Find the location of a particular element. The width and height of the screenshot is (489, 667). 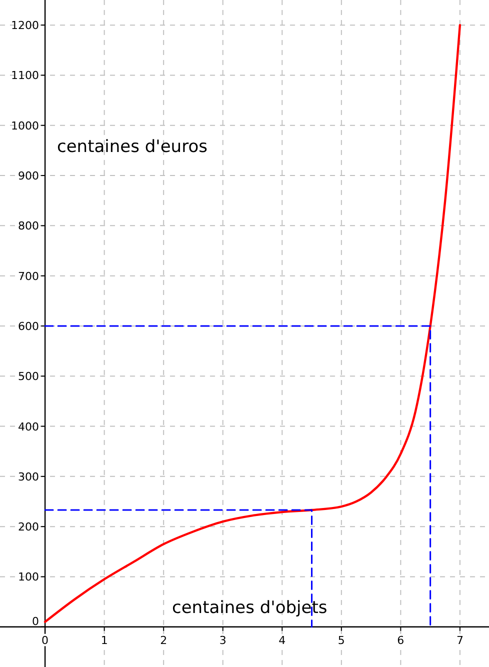

x-tick-label: 5 is located at coordinates (341, 640).